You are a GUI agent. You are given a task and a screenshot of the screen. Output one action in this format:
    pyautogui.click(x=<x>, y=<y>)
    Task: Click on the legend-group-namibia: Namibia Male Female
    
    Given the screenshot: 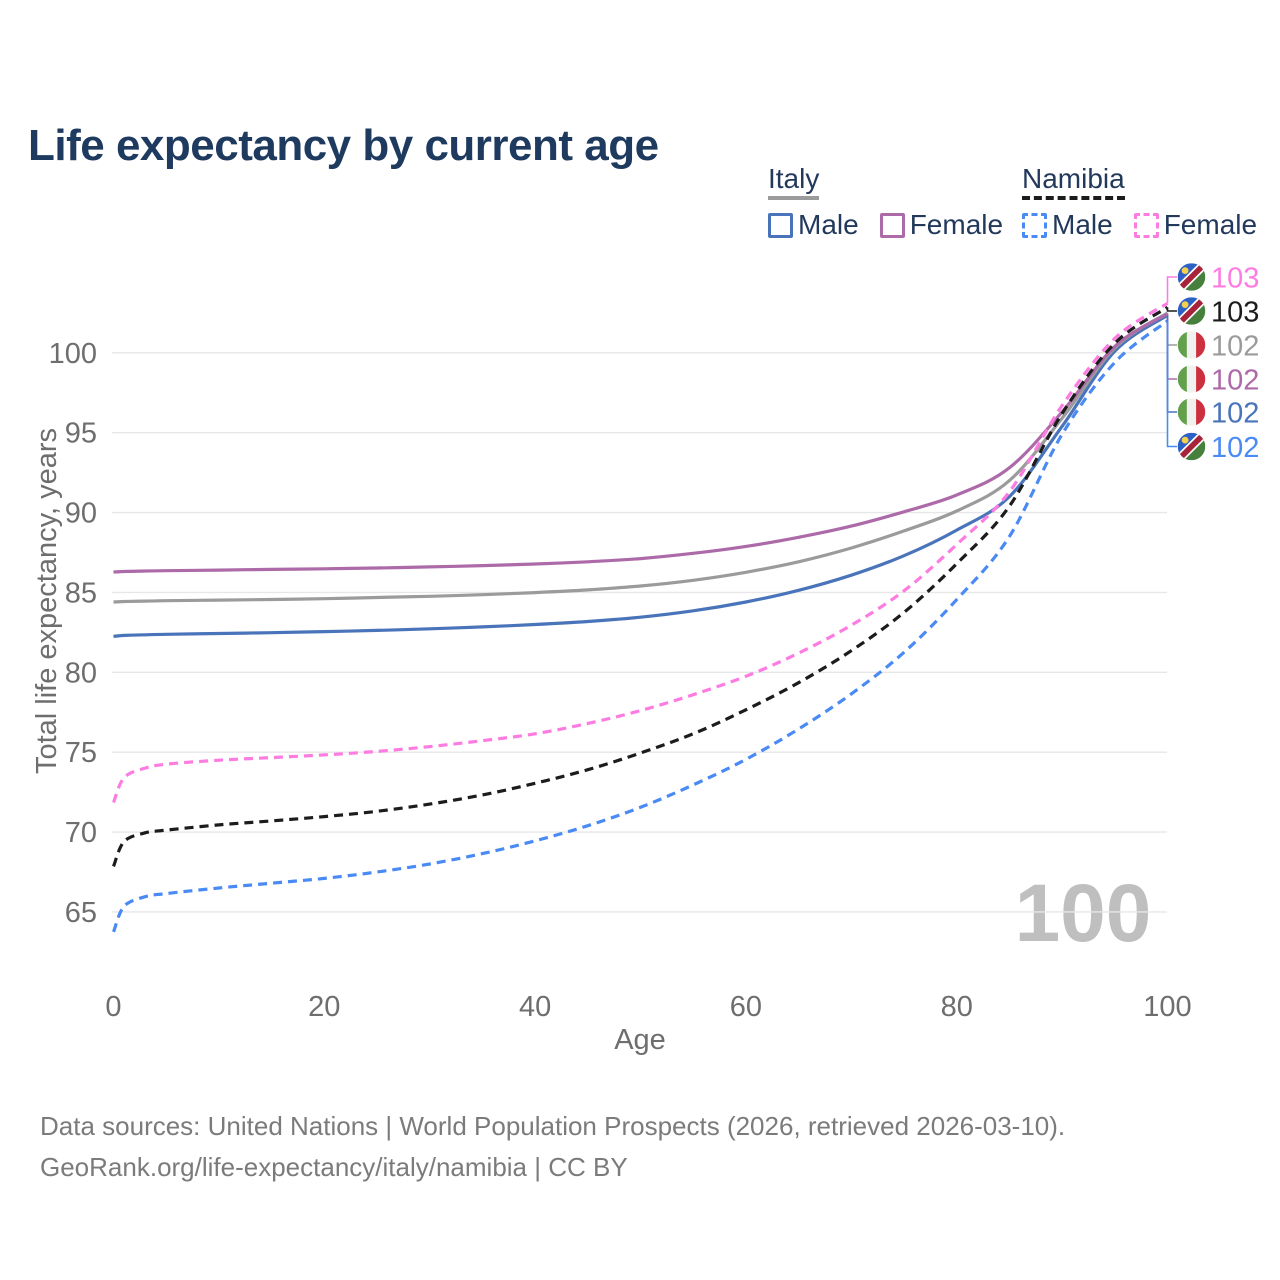 What is the action you would take?
    pyautogui.click(x=1139, y=202)
    